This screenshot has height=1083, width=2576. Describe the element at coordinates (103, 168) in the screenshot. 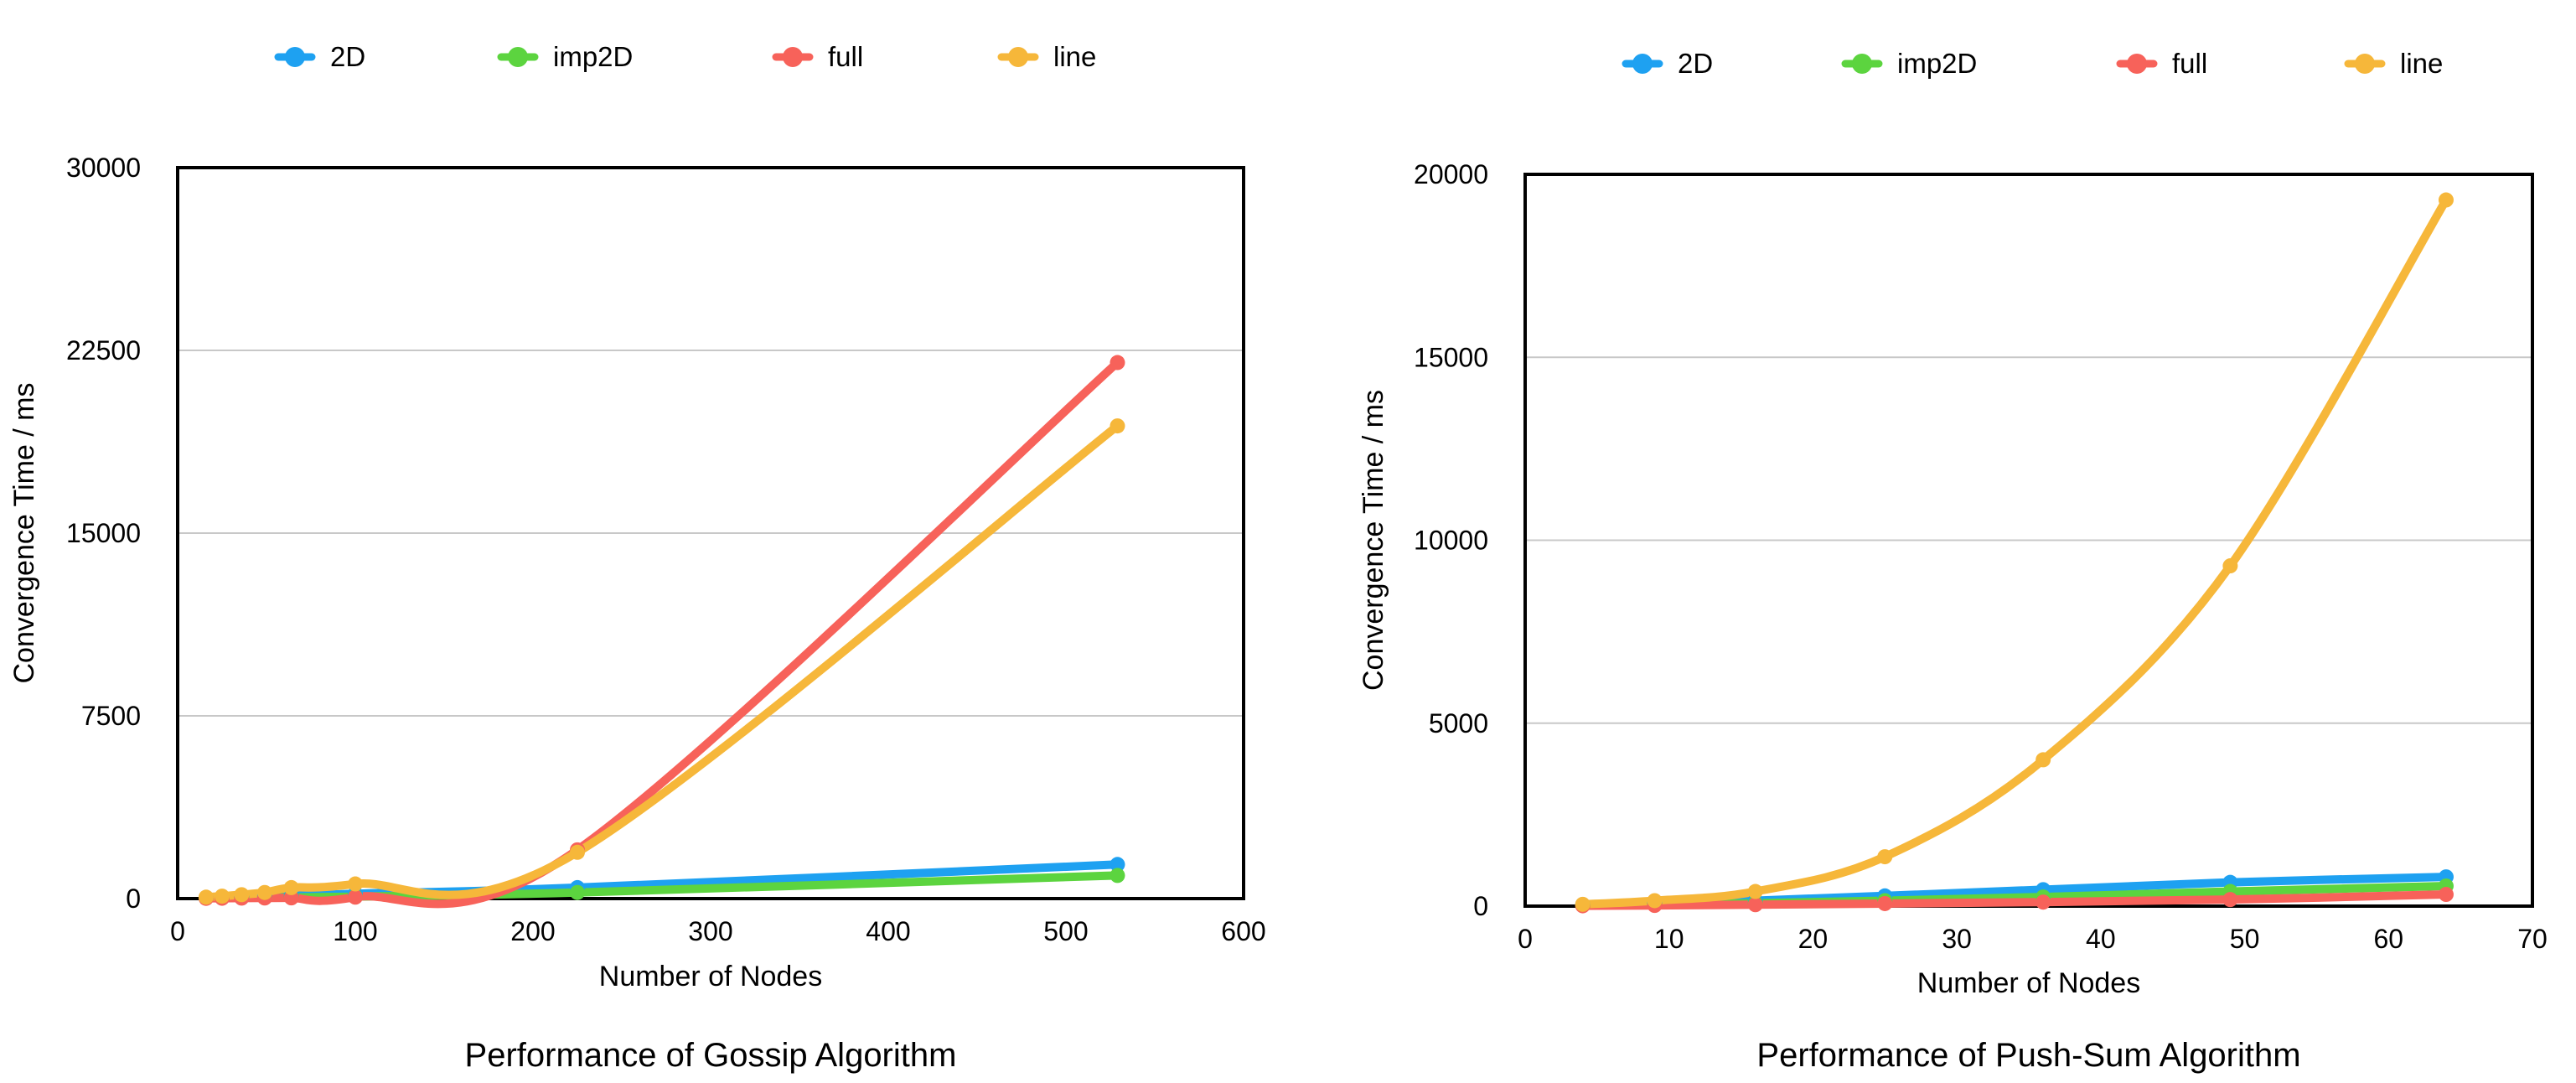

I see `y-tick-label: 30000` at that location.